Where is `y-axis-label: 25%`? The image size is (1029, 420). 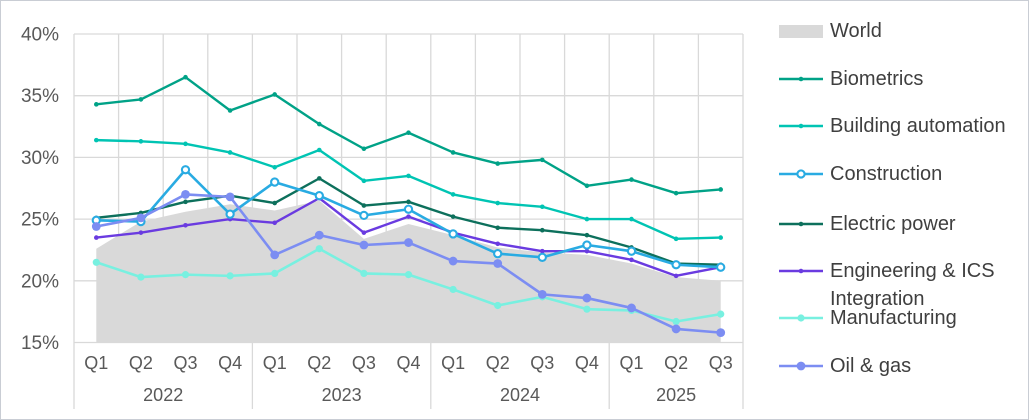
y-axis-label: 25% is located at coordinates (40, 220).